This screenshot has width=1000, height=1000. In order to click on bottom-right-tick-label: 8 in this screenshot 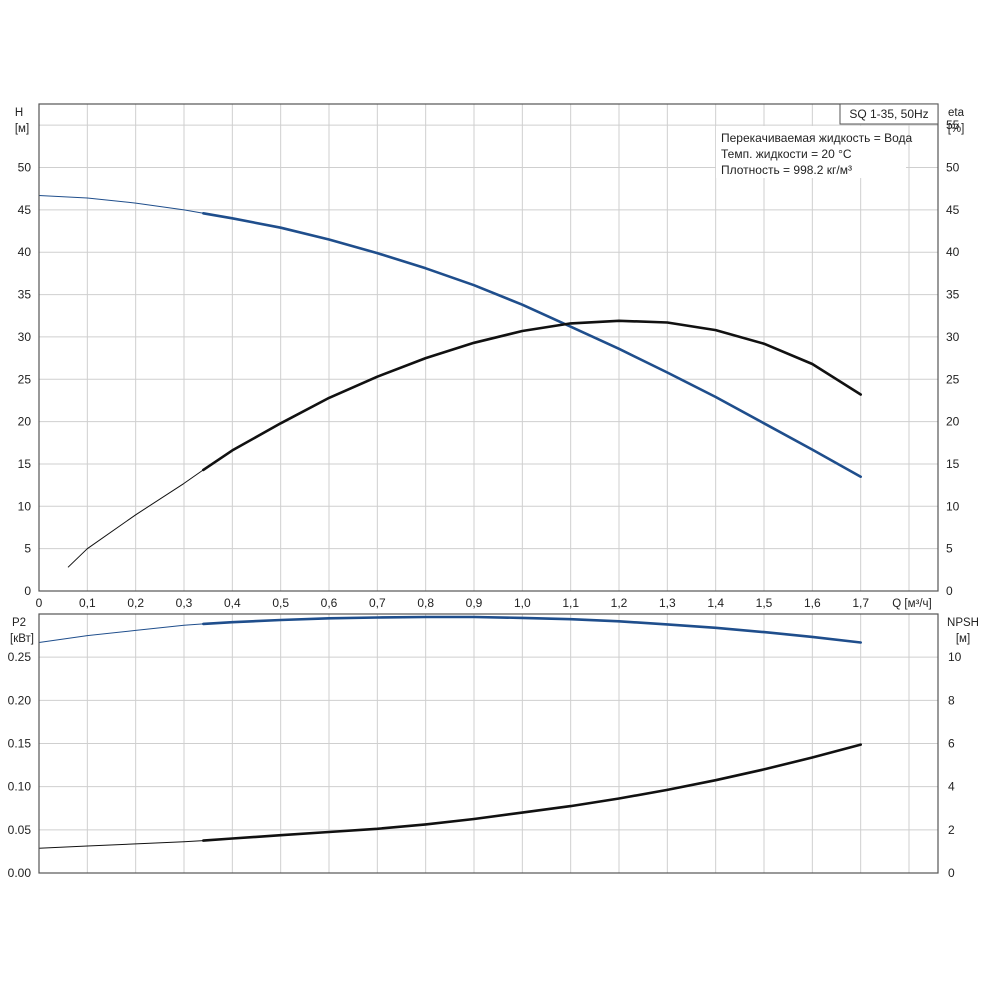, I will do `click(951, 700)`.